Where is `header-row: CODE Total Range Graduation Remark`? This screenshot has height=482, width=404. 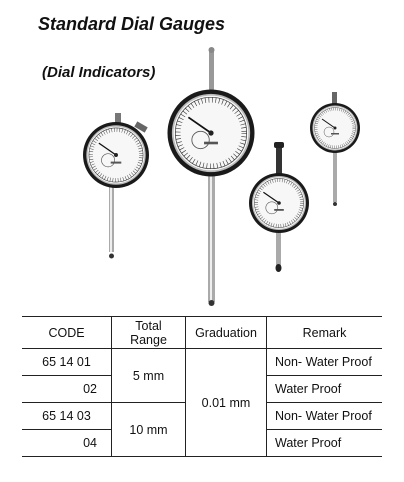
header-row: CODE Total Range Graduation Remark is located at coordinates (202, 332).